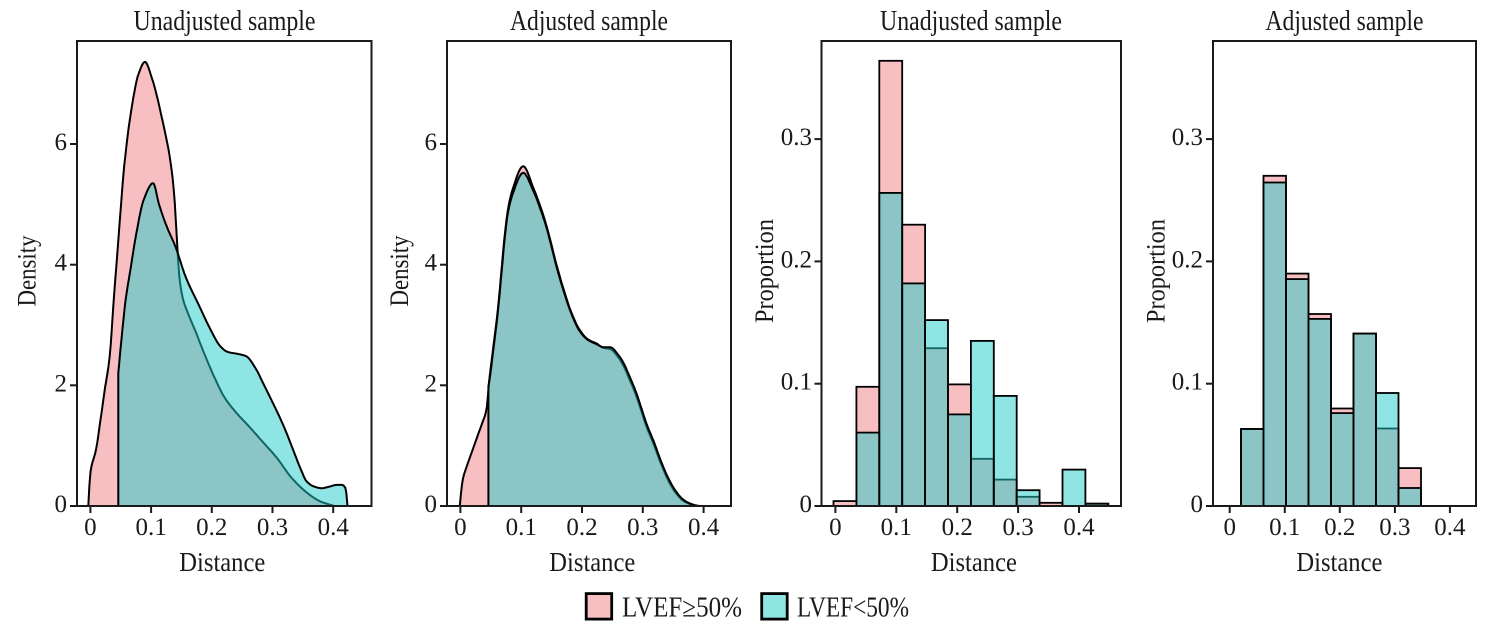 This screenshot has width=1492, height=629. What do you see at coordinates (853, 608) in the screenshot?
I see `svg-text: LVEF<50%` at bounding box center [853, 608].